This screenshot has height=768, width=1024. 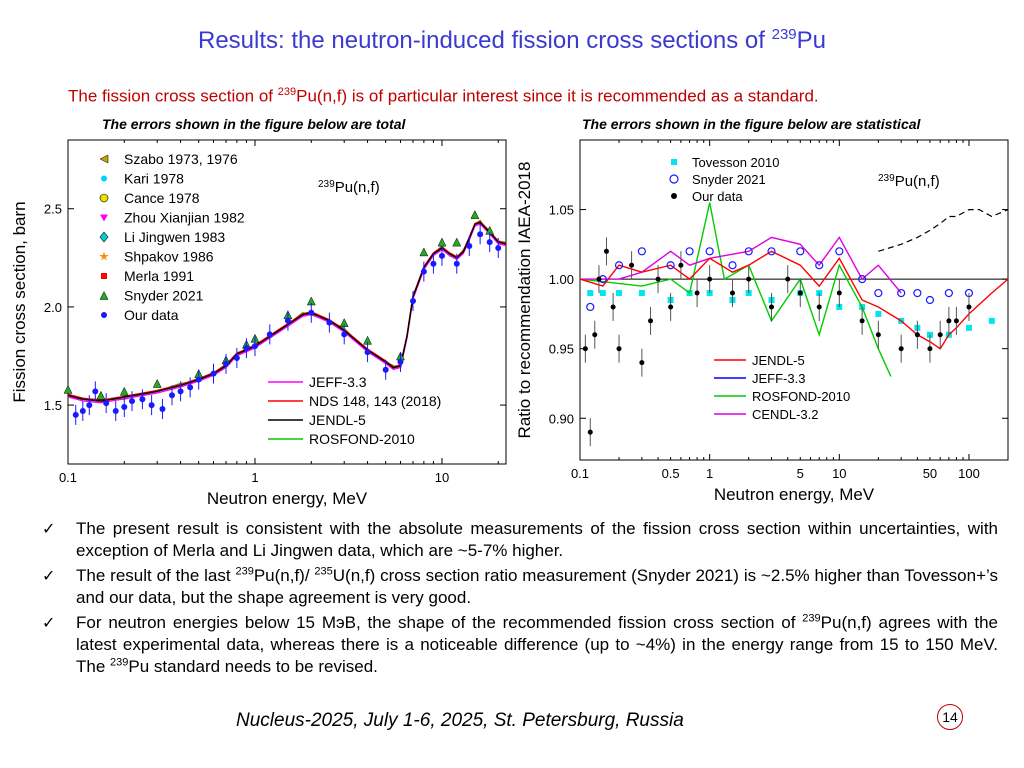 I want to click on rosfond-curve, so click(x=735, y=289).